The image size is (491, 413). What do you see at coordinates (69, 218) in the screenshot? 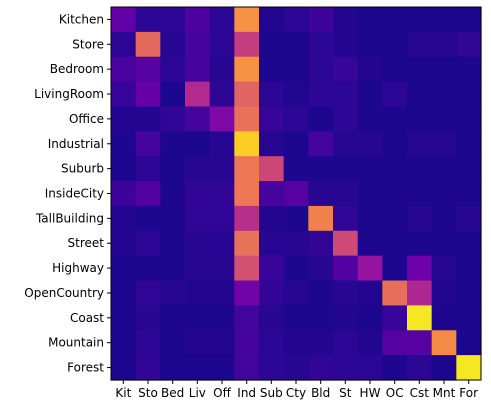
I see `y-tick-label: TallBuilding` at bounding box center [69, 218].